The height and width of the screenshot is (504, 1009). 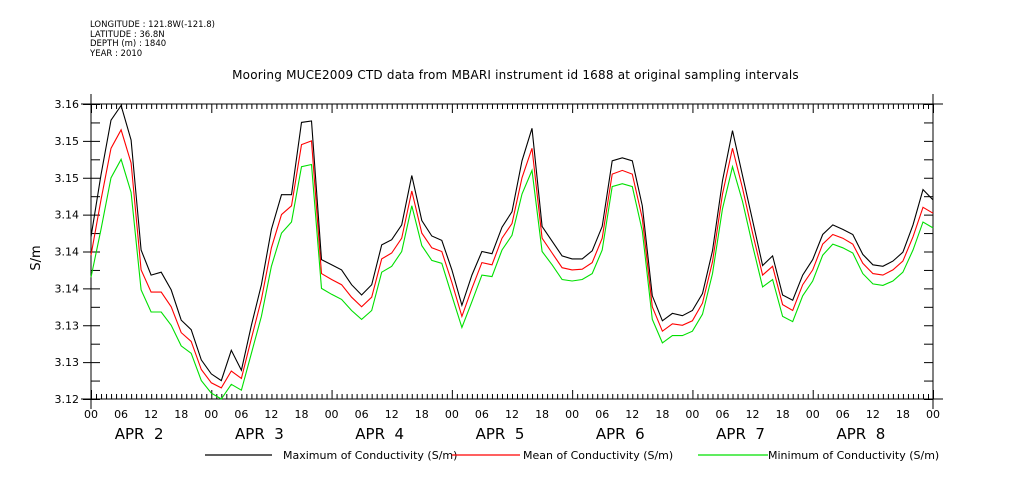 I want to click on latitude-text: LATITUDE : 36.8N, so click(x=127, y=34).